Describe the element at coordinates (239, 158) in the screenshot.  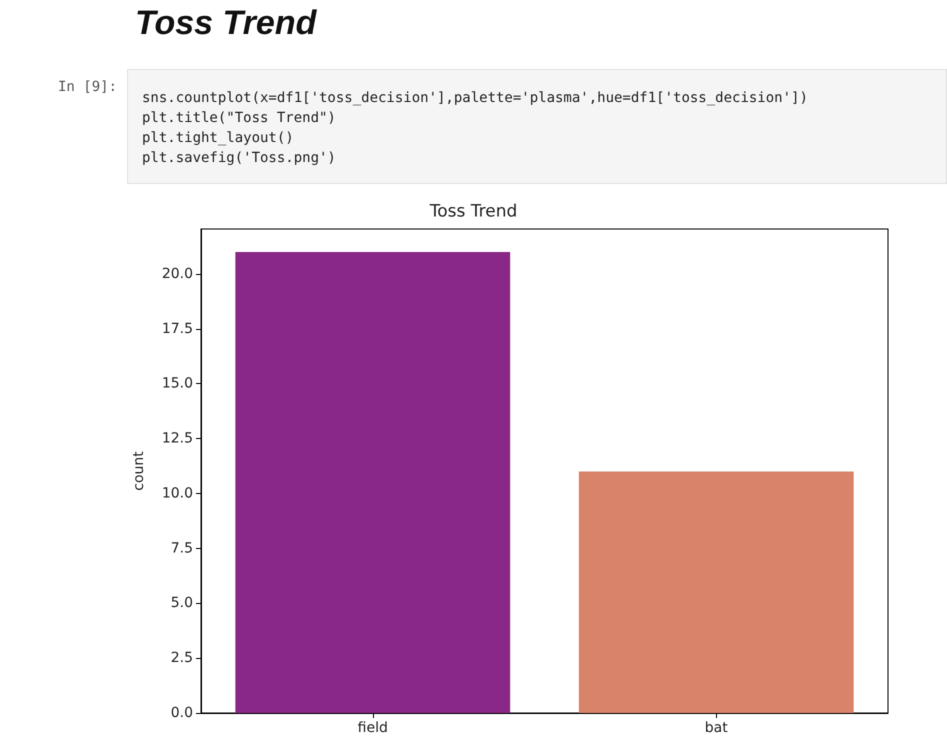
I see `text: plt.savefig('Toss.png')` at that location.